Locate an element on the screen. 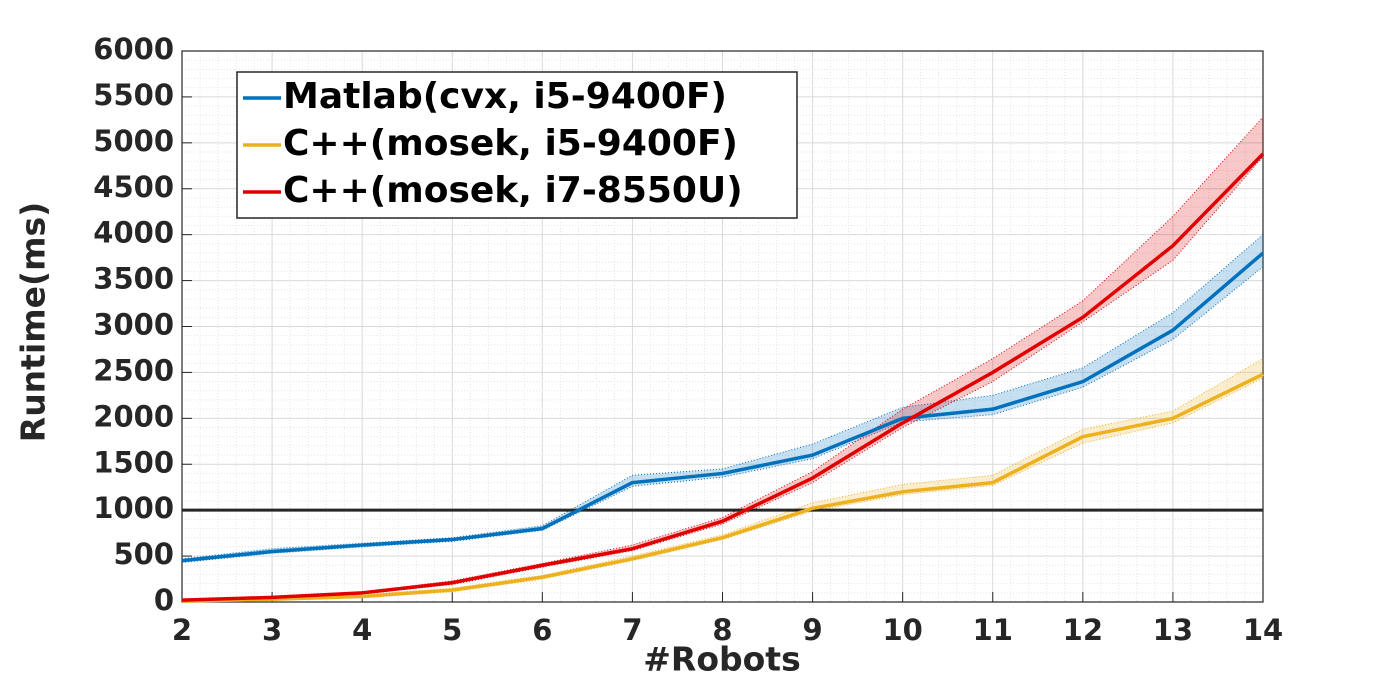 The height and width of the screenshot is (676, 1397). x-tick-label: 4 is located at coordinates (362, 630).